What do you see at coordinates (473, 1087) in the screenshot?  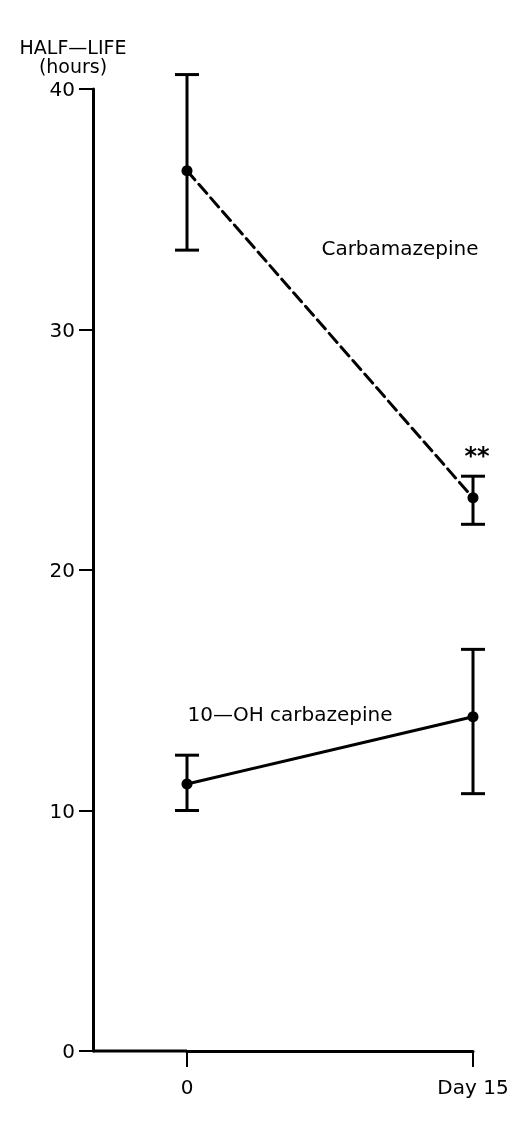 I see `x-tick-label: Day 15` at bounding box center [473, 1087].